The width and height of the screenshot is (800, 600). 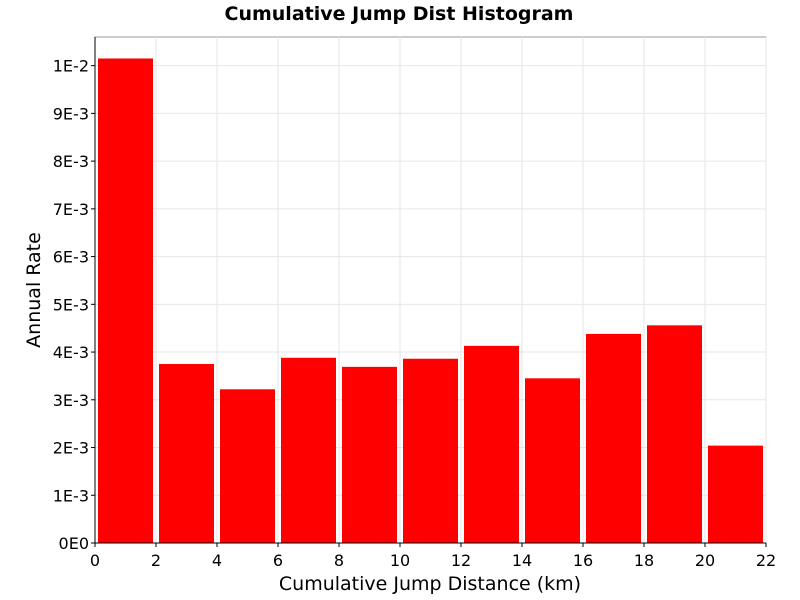 What do you see at coordinates (71, 352) in the screenshot?
I see `y-tick-label-4: 4E-3` at bounding box center [71, 352].